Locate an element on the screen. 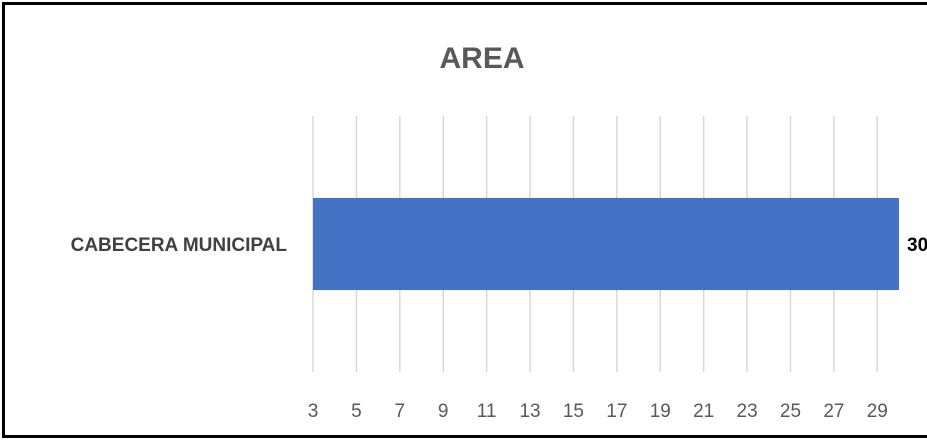  data-label: 30 is located at coordinates (917, 245).